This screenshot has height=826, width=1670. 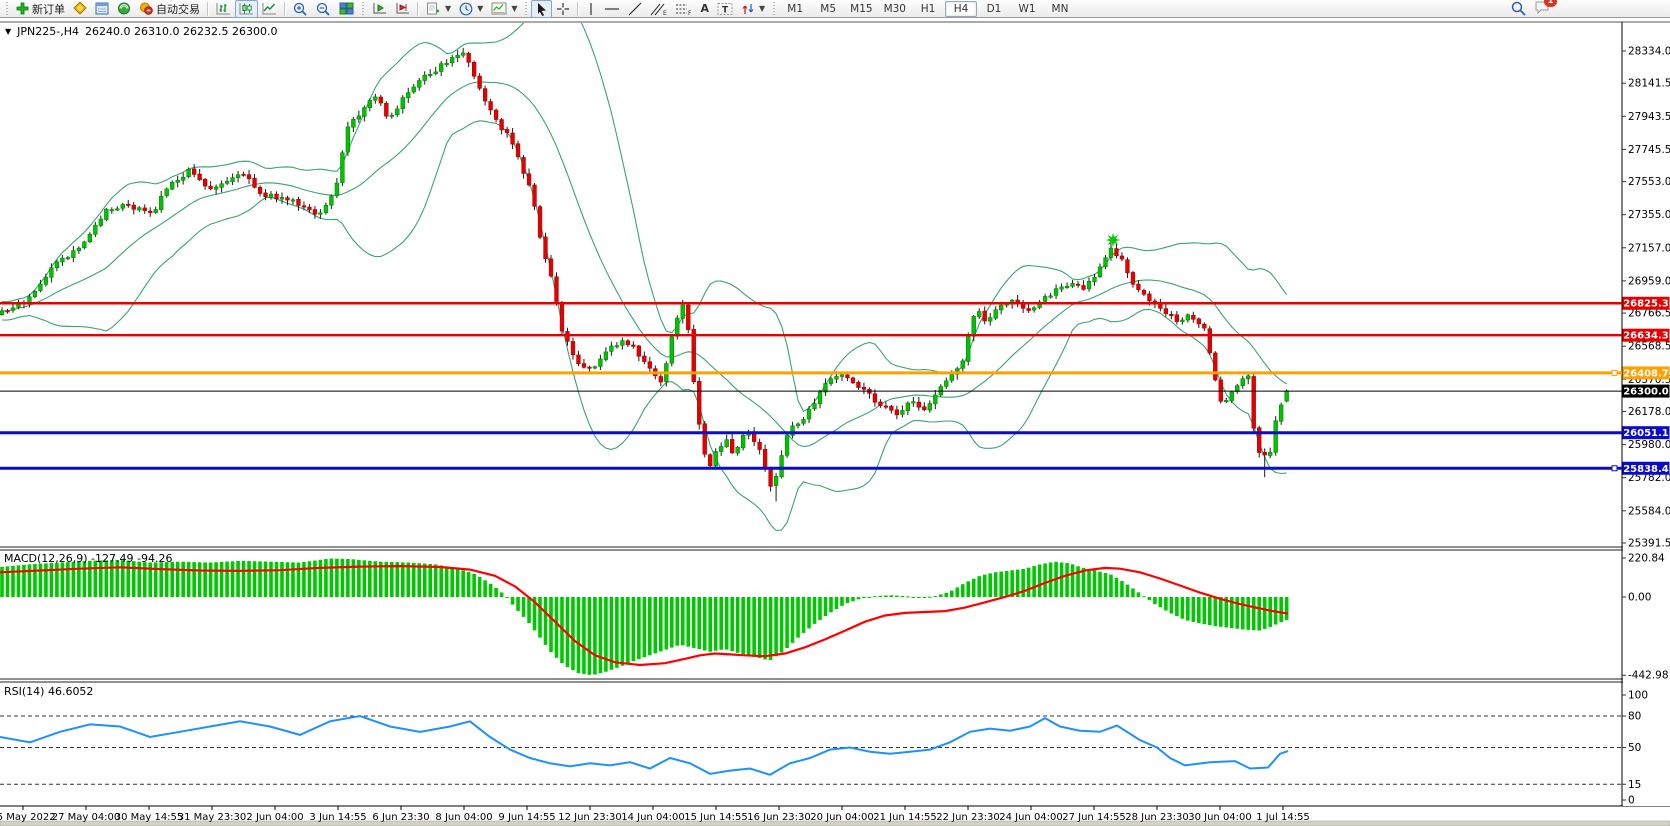 I want to click on line-chart-button, so click(x=269, y=9).